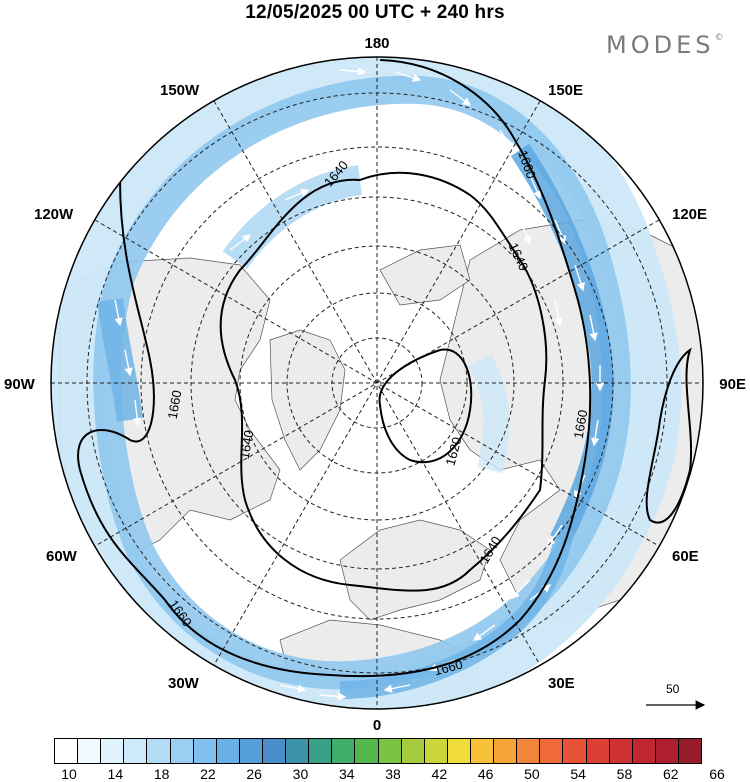 This screenshot has width=750, height=782. Describe the element at coordinates (208, 774) in the screenshot. I see `colorbar-label: 22` at that location.